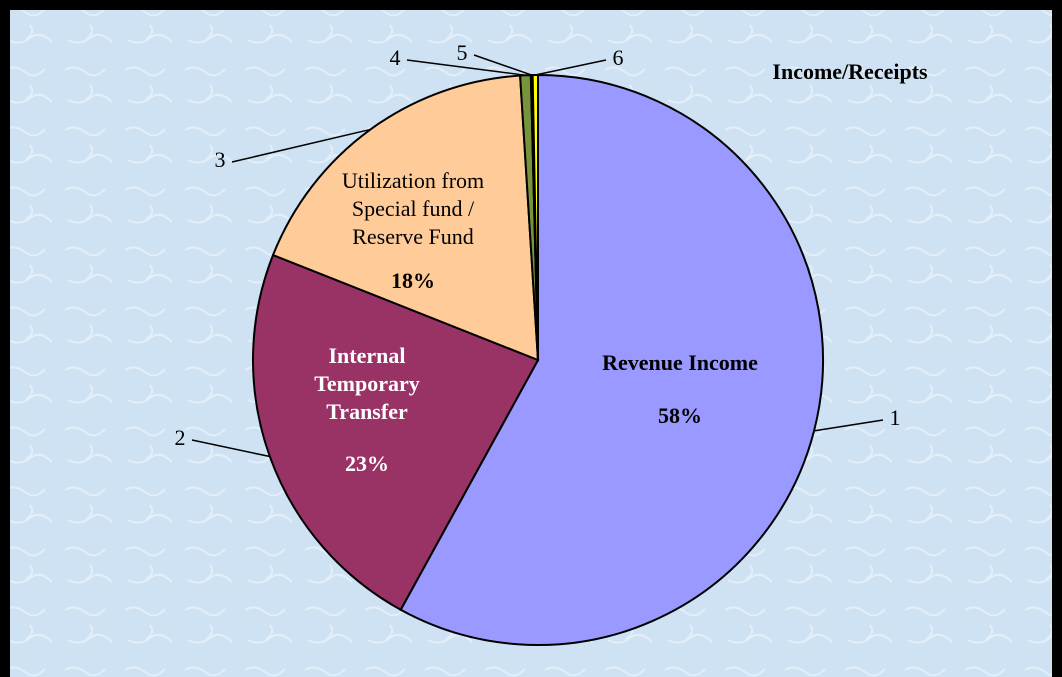 The width and height of the screenshot is (1062, 677). I want to click on slice-number: 1, so click(895, 417).